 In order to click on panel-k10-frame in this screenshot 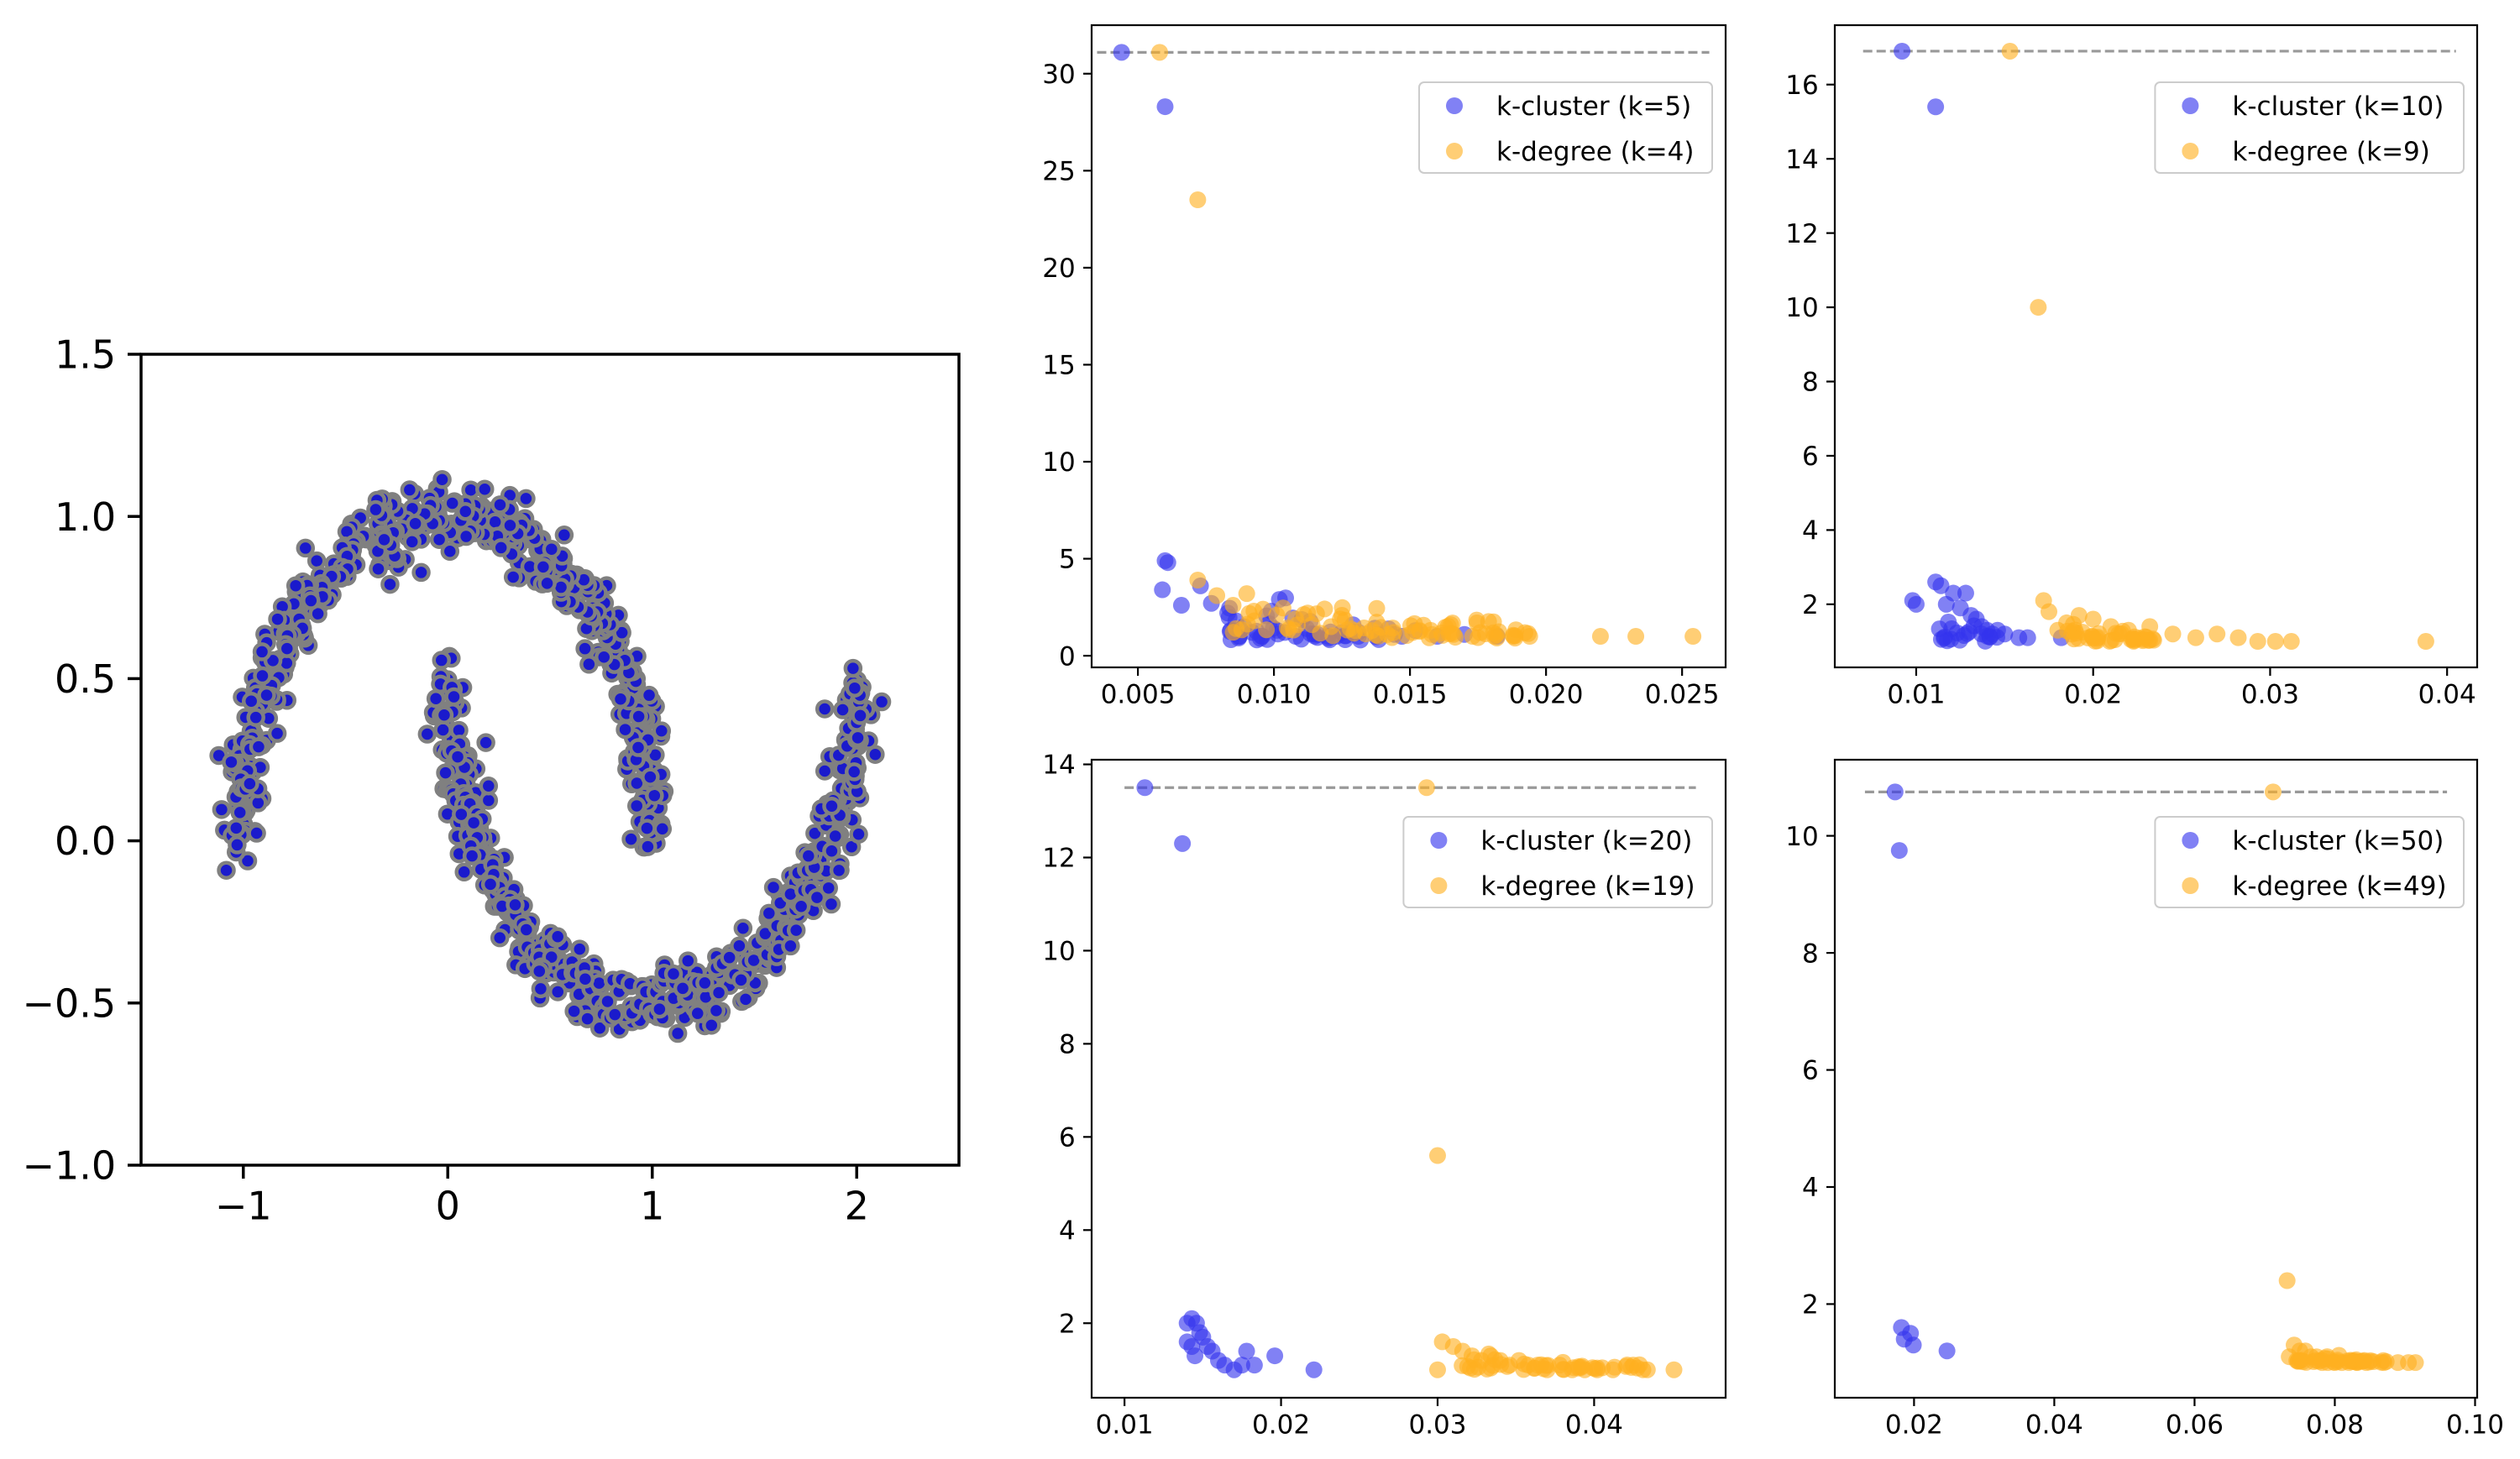, I will do `click(2156, 346)`.